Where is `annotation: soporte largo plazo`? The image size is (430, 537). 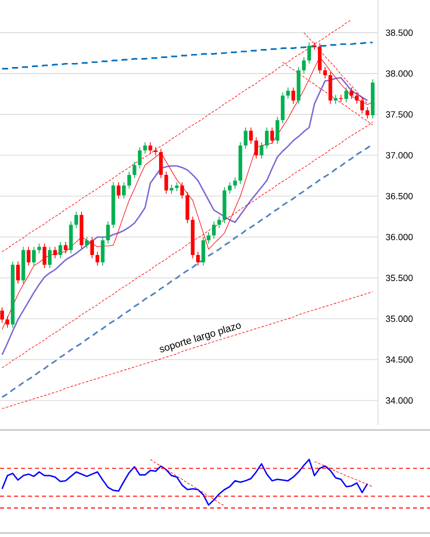
annotation: soporte largo plazo is located at coordinates (200, 337).